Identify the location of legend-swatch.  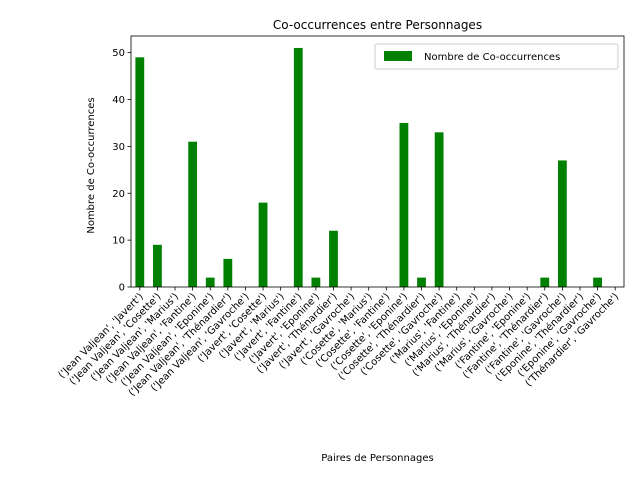
(398, 56).